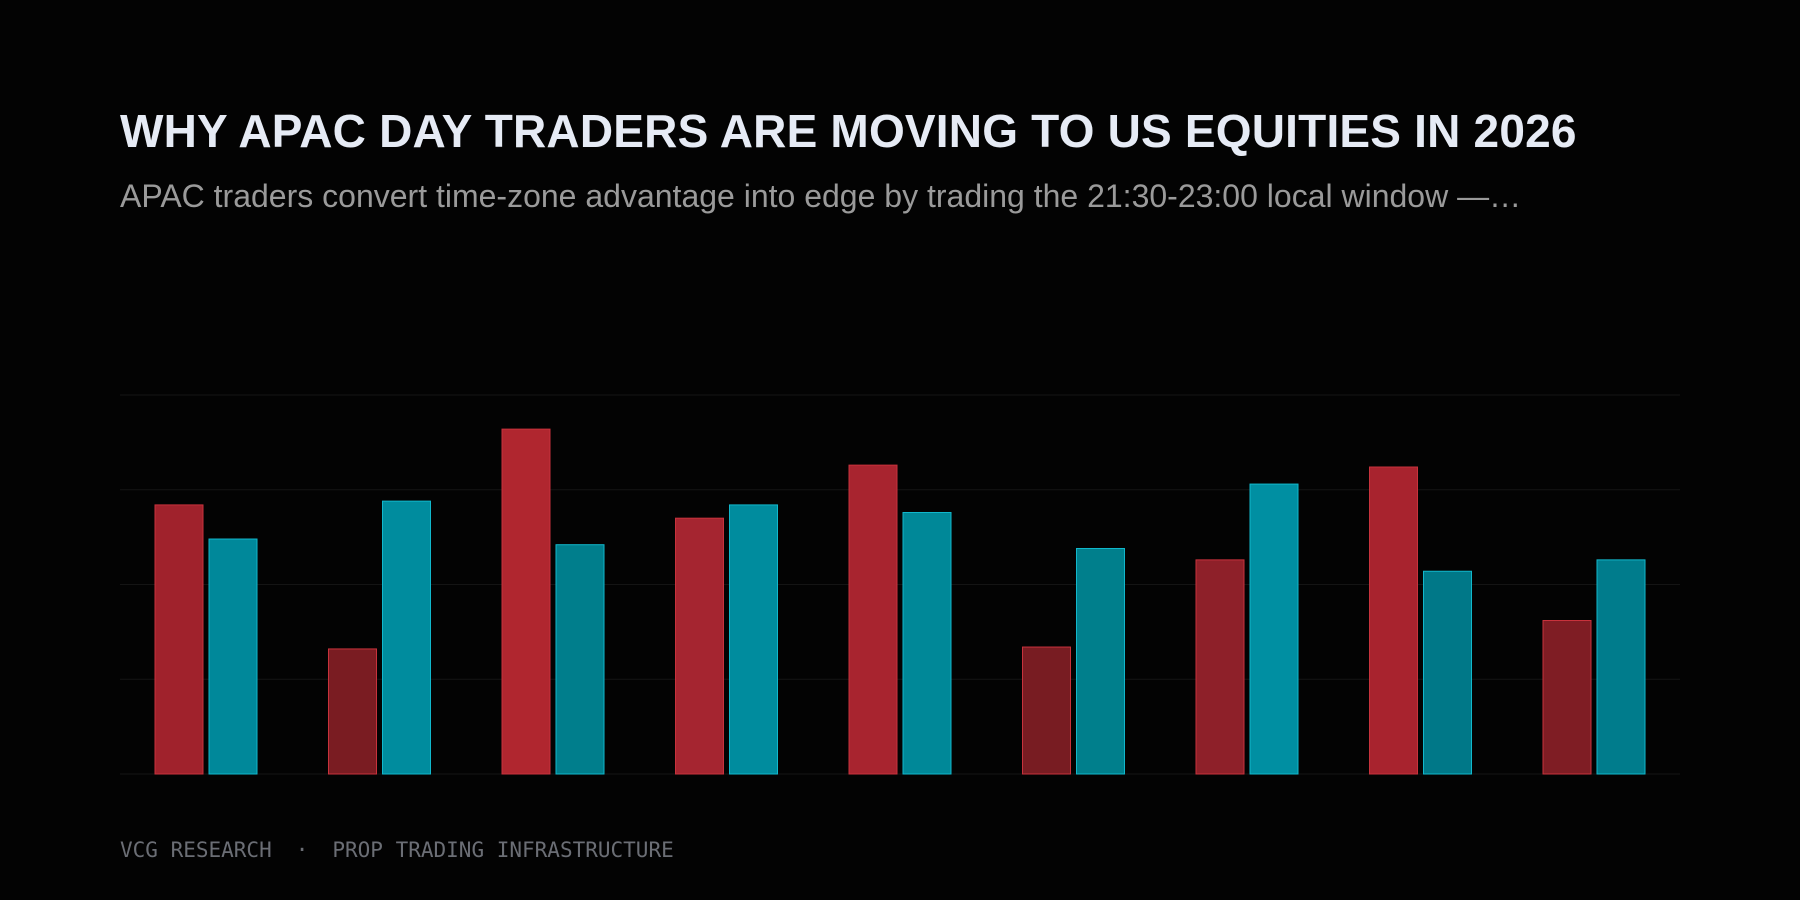 Image resolution: width=1800 pixels, height=900 pixels. I want to click on footer: VCG RESEARCH · PROP TRADING INFRASTRUCTURE, so click(397, 850).